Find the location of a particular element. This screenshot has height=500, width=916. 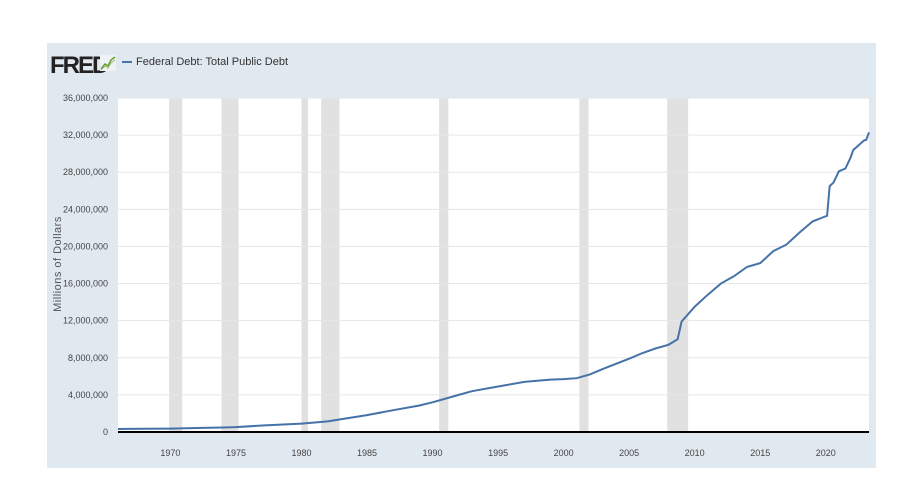

x-tick-label: 2020 is located at coordinates (826, 453).